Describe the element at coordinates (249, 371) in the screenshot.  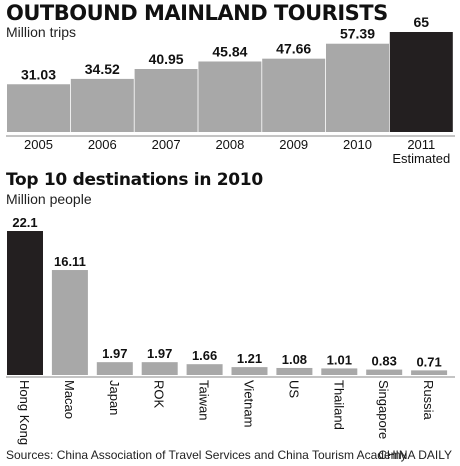
I see `bar-vietnam` at that location.